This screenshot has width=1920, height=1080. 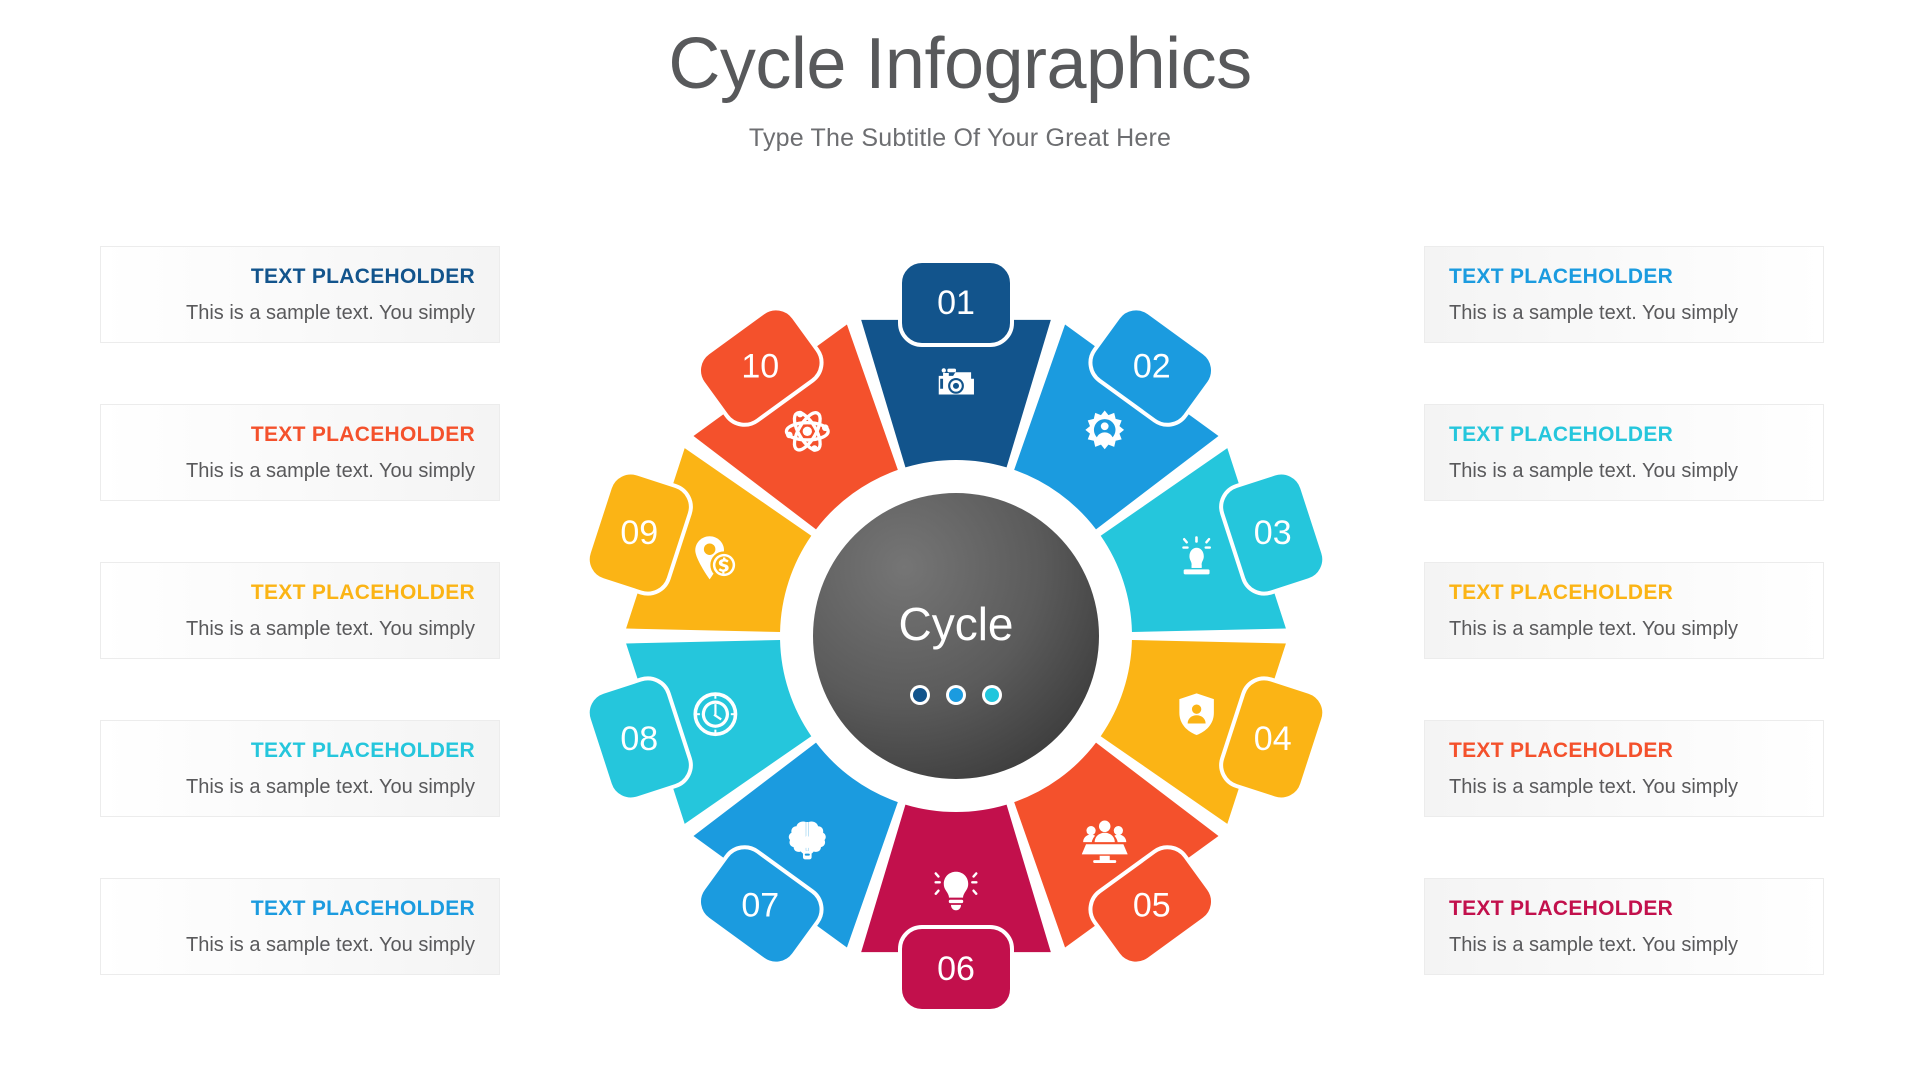 I want to click on badge-number: 10, so click(x=760, y=367).